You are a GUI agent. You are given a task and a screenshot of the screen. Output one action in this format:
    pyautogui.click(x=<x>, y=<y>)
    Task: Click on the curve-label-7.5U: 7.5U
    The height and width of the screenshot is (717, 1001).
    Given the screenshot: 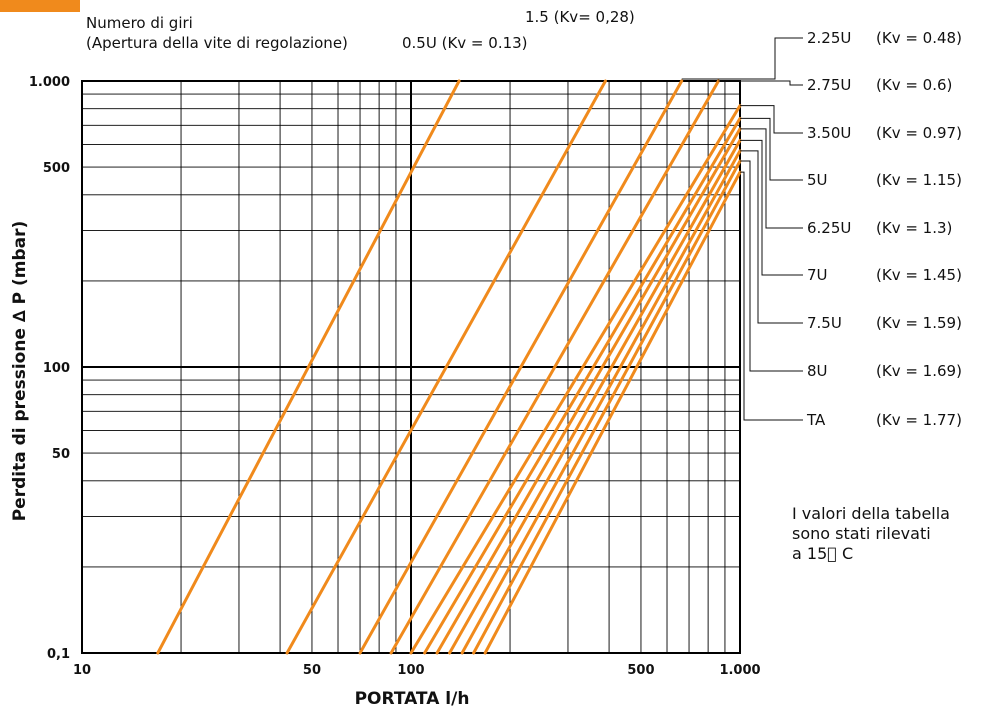 What is the action you would take?
    pyautogui.click(x=824, y=323)
    